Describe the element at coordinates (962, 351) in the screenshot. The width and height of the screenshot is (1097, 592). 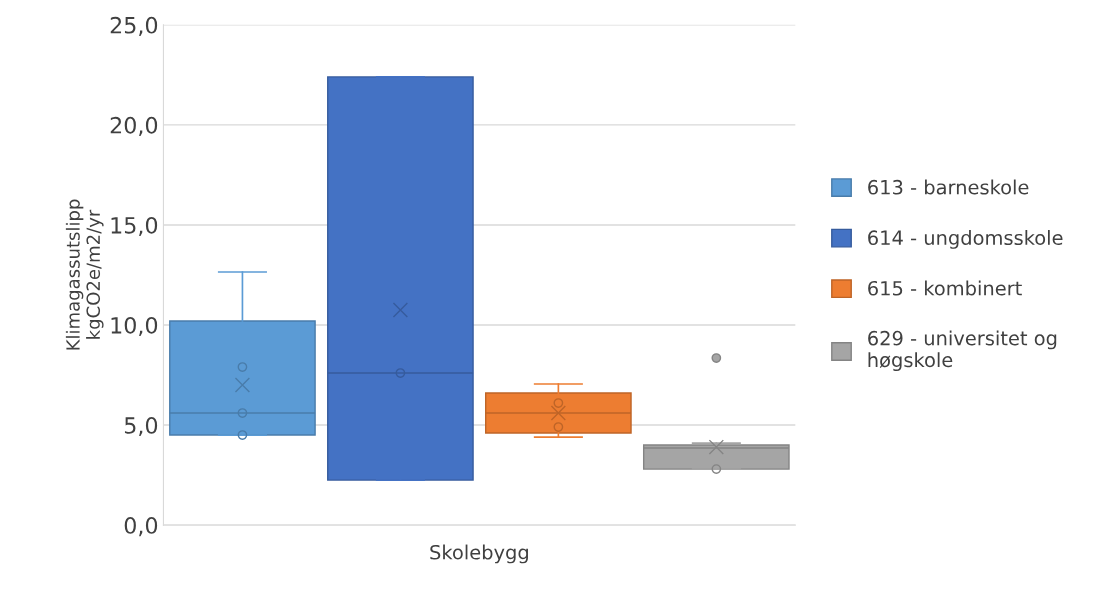
I see `legend-label: 629 - universitet og høgskole` at that location.